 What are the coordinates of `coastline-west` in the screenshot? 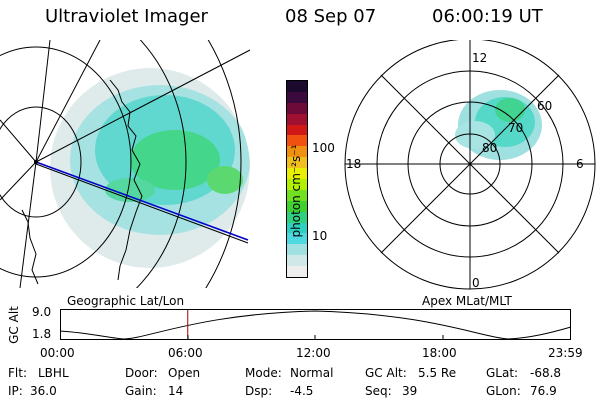 It's located at (30, 247).